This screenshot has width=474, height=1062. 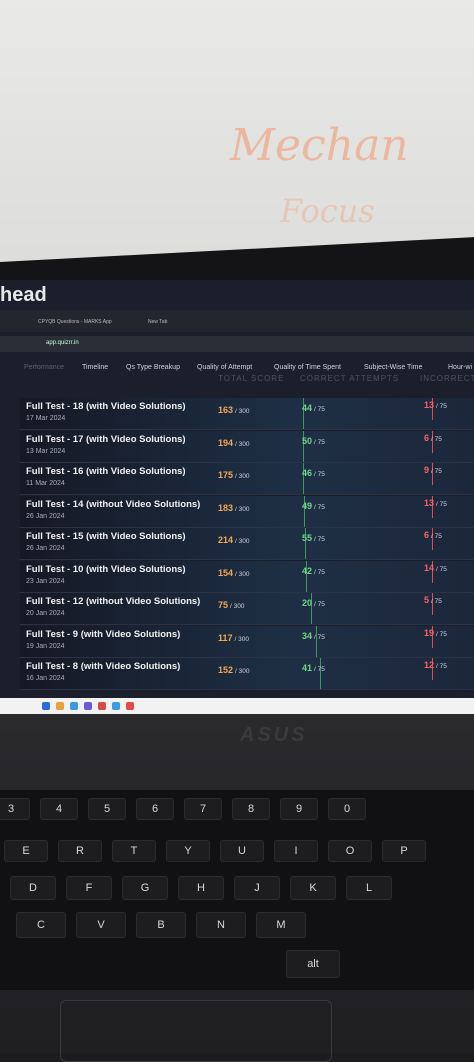 What do you see at coordinates (393, 367) in the screenshot?
I see `nav-tab: Subject-Wise Time` at bounding box center [393, 367].